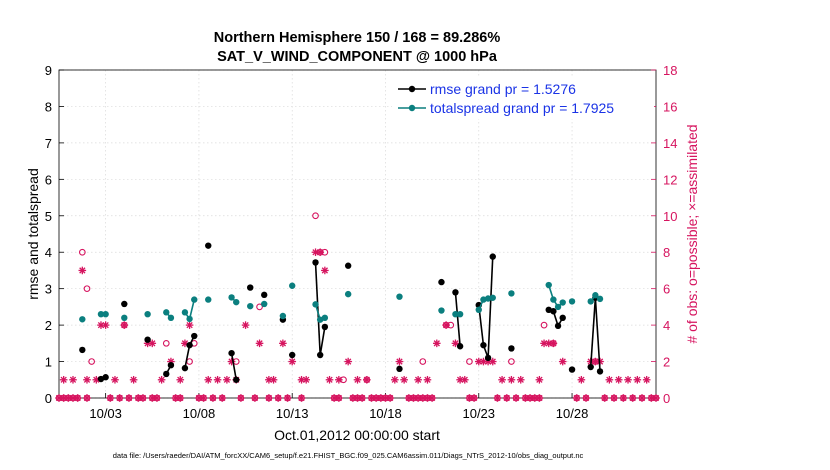  Describe the element at coordinates (670, 179) in the screenshot. I see `right-tick-label: 12` at that location.